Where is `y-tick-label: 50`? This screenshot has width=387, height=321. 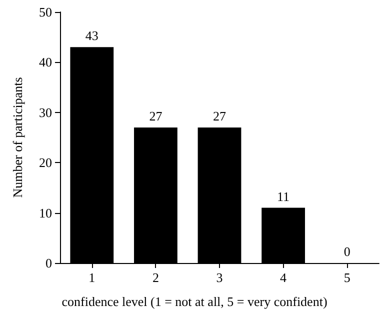
y-tick-label: 50 is located at coordinates (45, 12).